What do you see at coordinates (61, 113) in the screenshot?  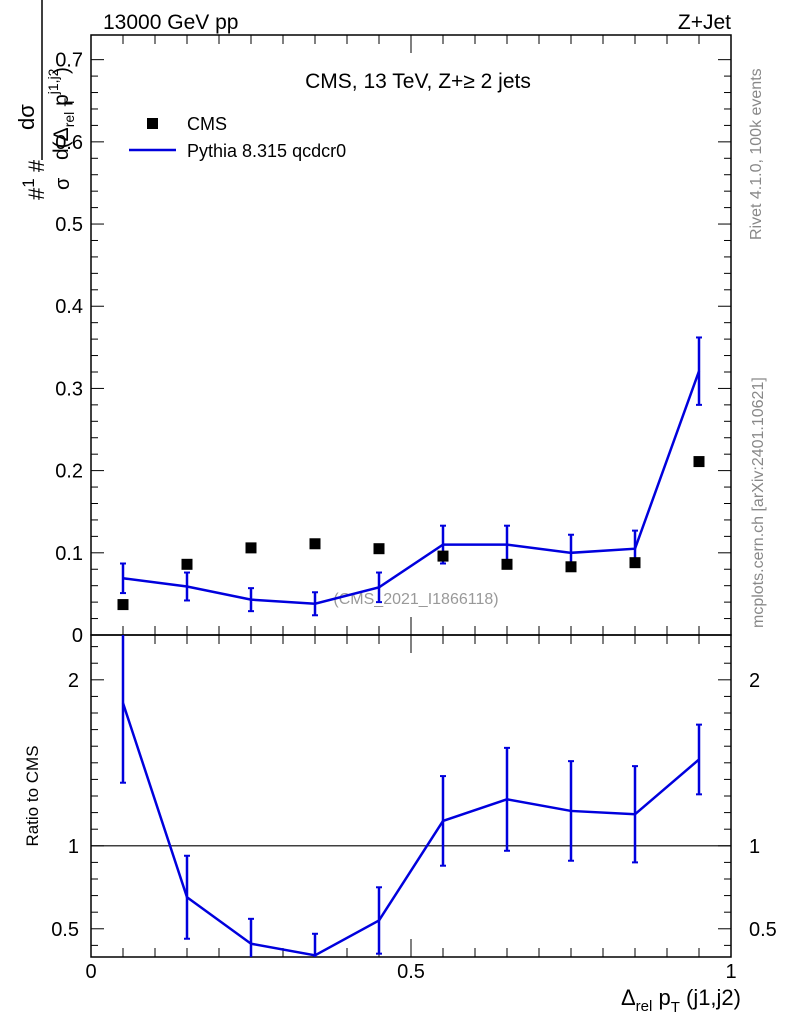 I see `svg-text: d(Δrel pj1,j2T)` at bounding box center [61, 113].